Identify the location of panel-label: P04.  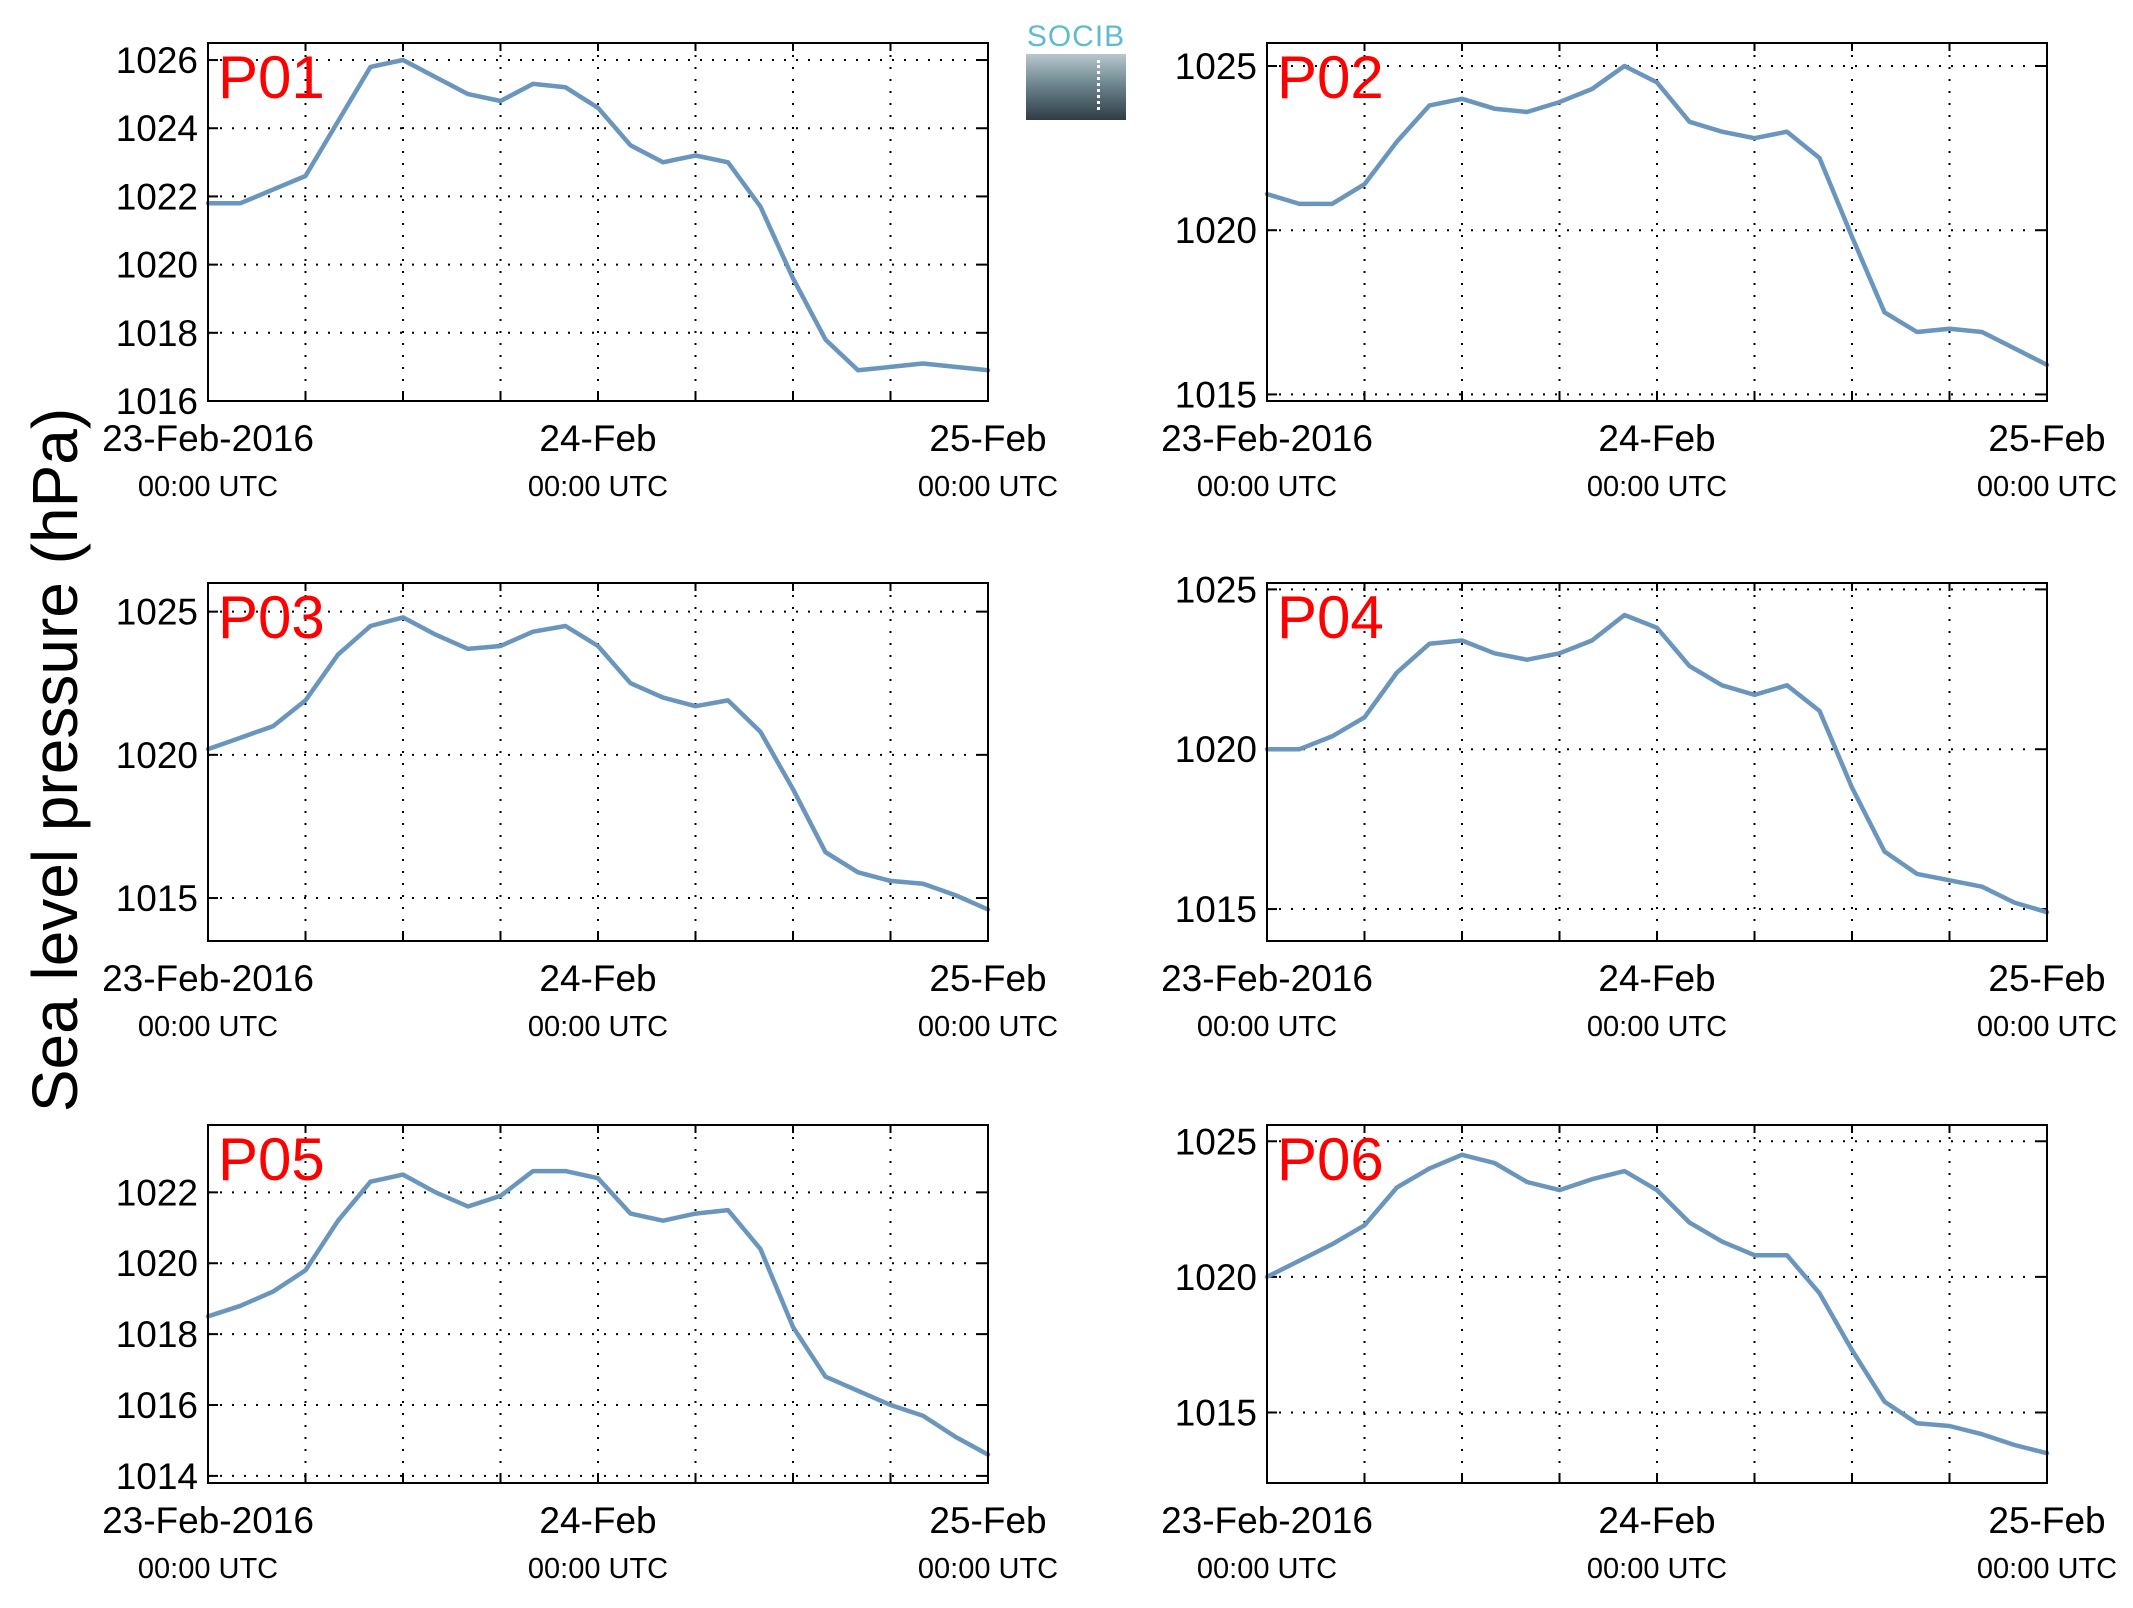
(1330, 617).